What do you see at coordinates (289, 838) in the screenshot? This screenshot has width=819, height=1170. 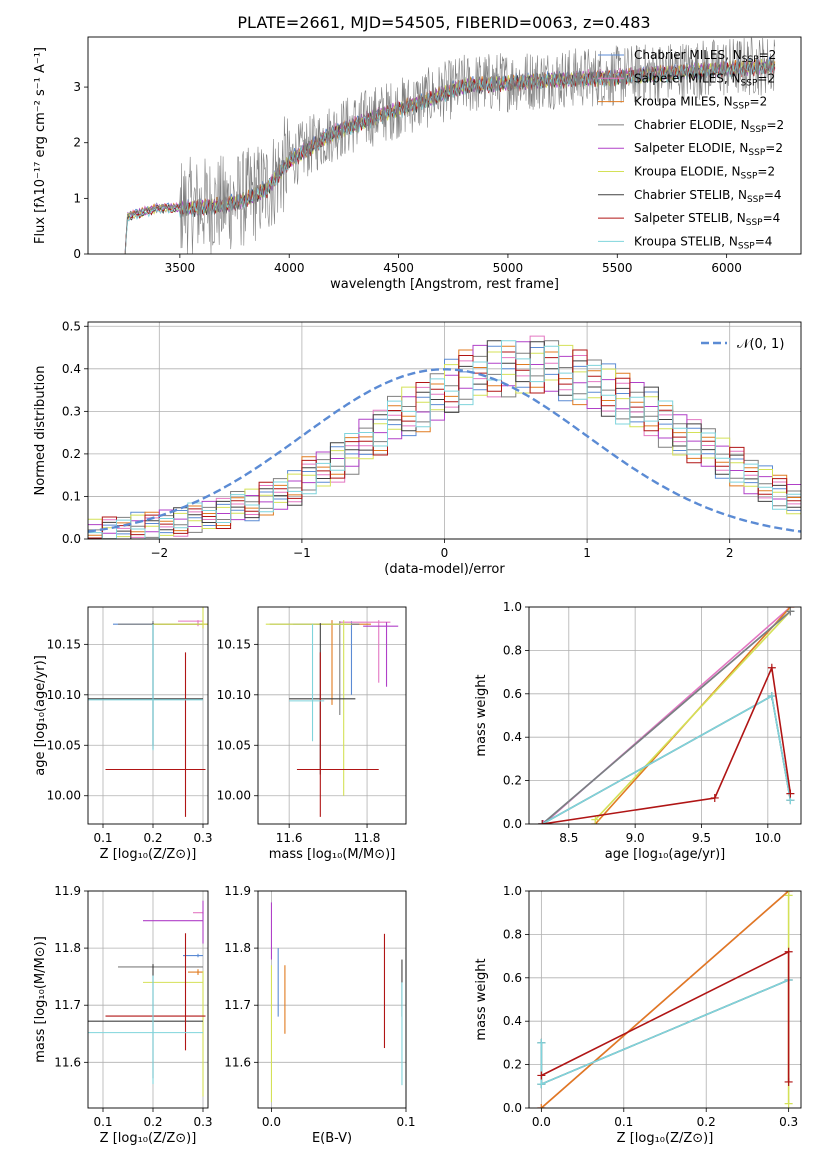 I see `tick-label-x: 11.6` at bounding box center [289, 838].